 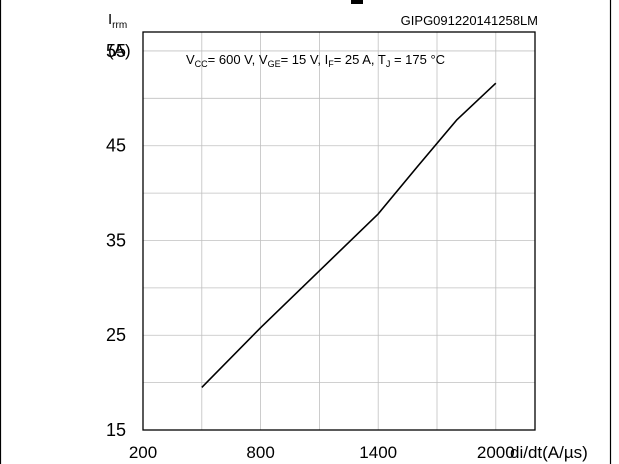 What do you see at coordinates (388, 64) in the screenshot?
I see `tj-subscript: J` at bounding box center [388, 64].